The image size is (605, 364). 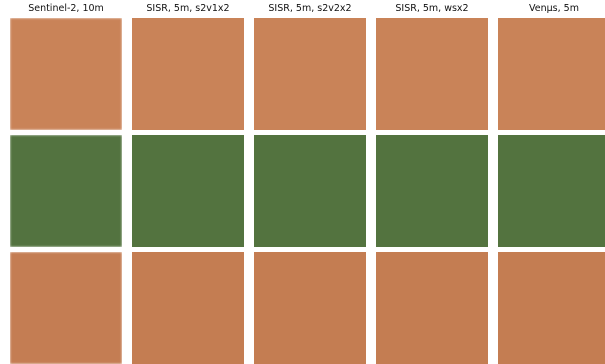 I want to click on column-title: Sentinel-2, 10m, so click(x=66, y=8).